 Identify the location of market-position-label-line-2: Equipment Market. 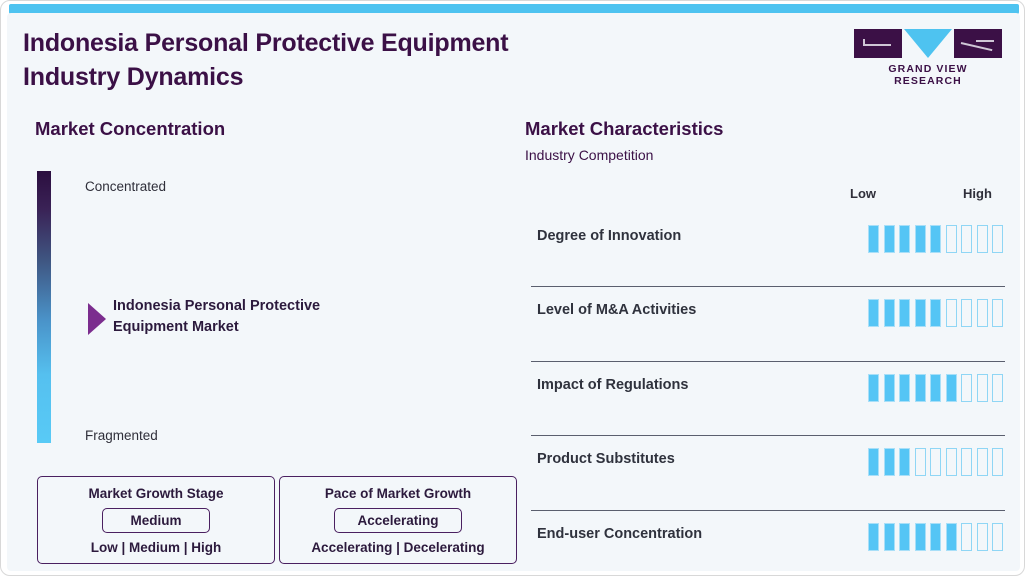
(176, 327).